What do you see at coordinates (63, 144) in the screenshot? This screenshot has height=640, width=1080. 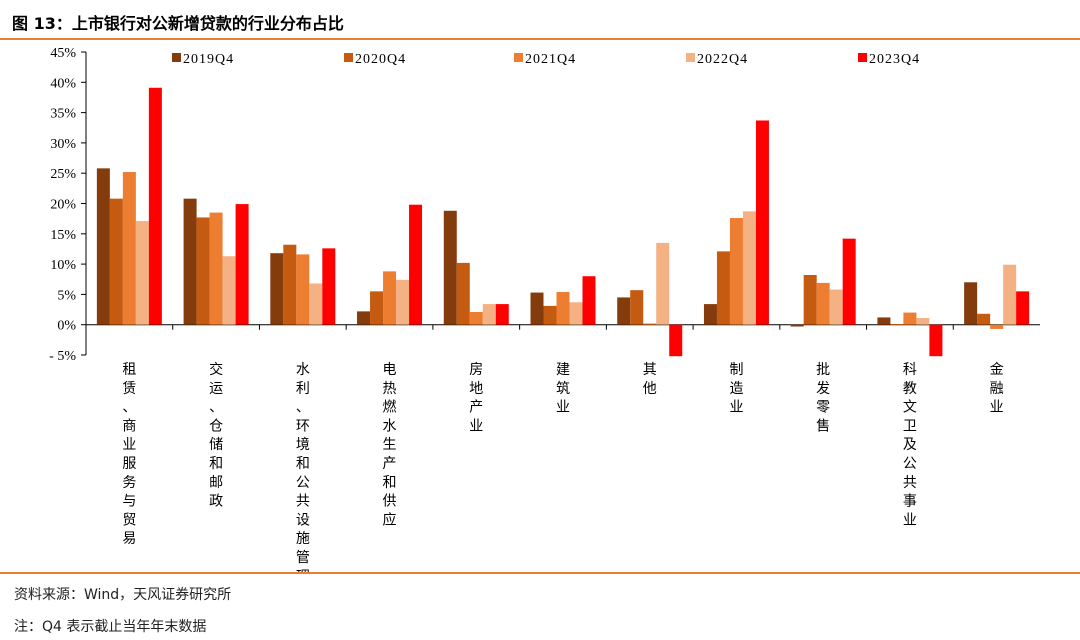 I see `y-tick-label: 30%` at bounding box center [63, 144].